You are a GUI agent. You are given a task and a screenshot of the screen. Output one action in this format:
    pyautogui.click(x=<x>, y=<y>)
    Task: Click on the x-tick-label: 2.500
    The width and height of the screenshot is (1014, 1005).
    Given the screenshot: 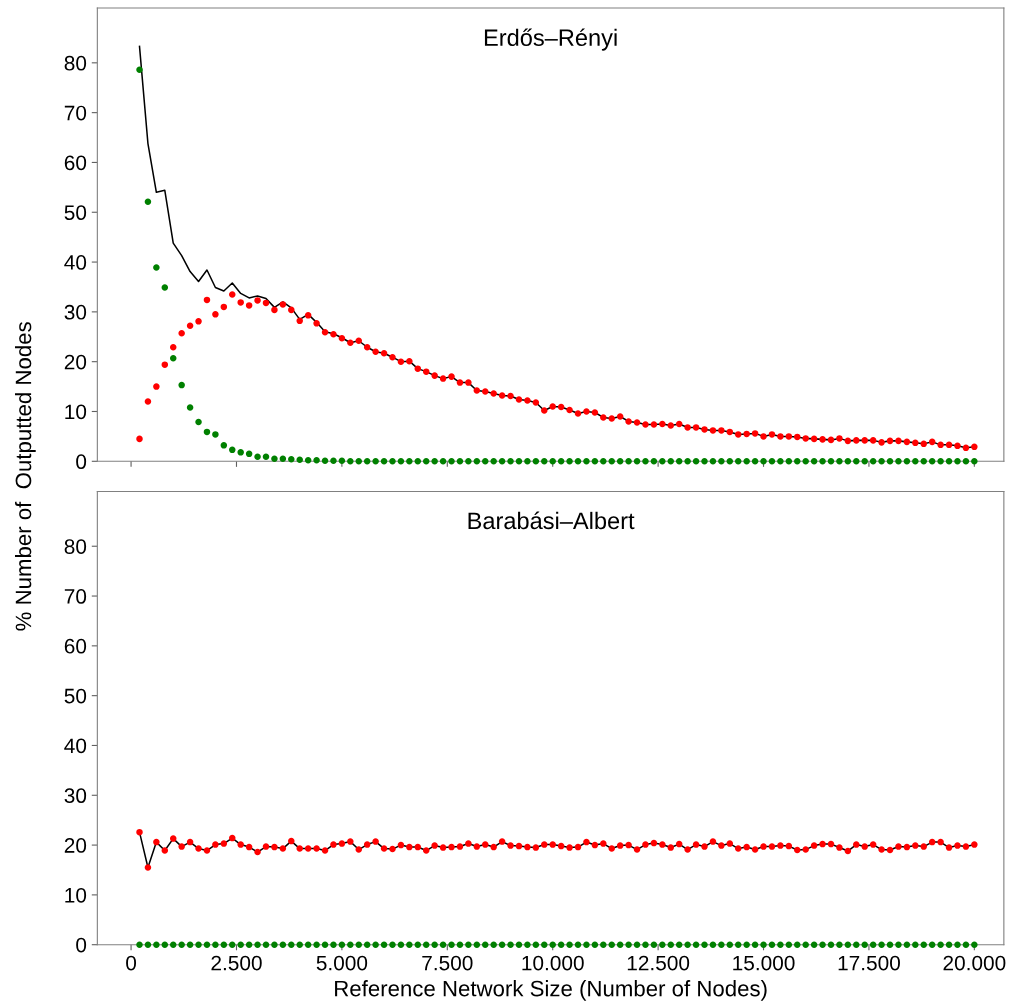 What is the action you would take?
    pyautogui.click(x=236, y=963)
    